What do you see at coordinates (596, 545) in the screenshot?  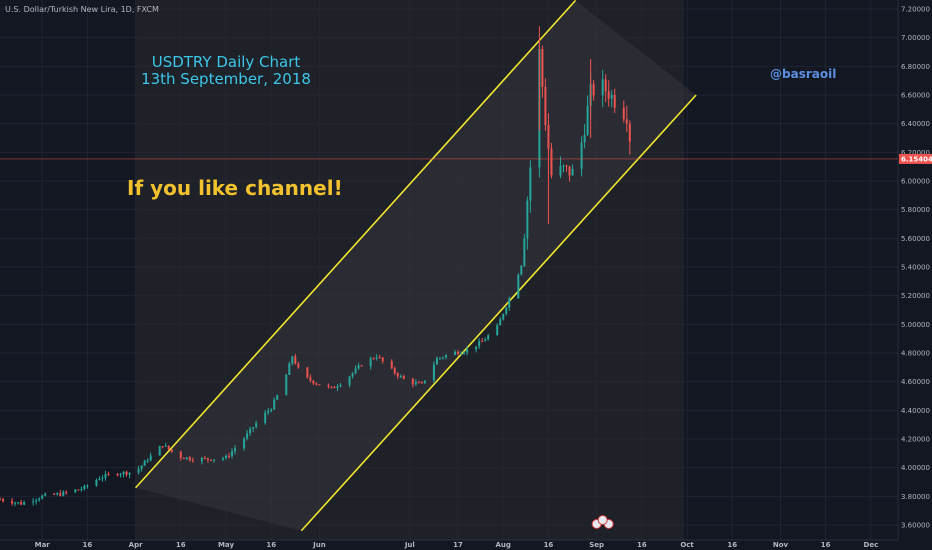 I see `x-tick-label: Sep` at bounding box center [596, 545].